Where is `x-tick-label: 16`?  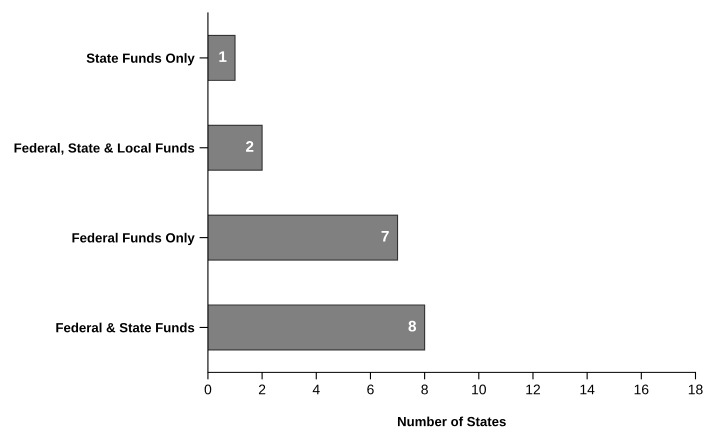 x-tick-label: 16 is located at coordinates (641, 389).